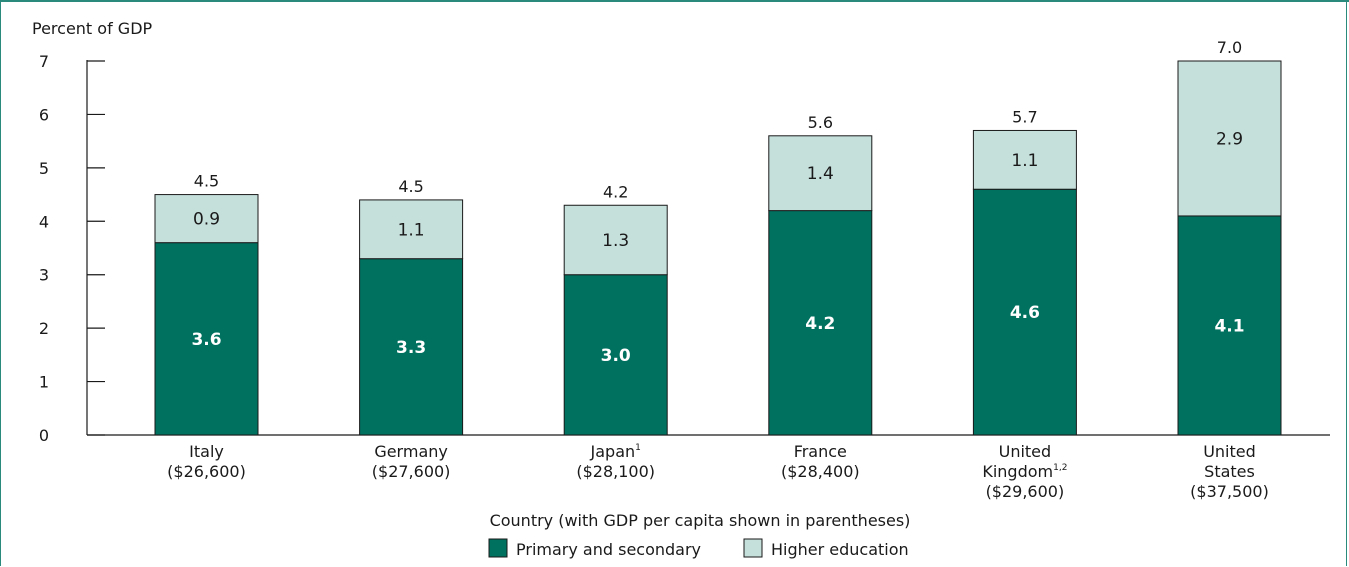 The height and width of the screenshot is (567, 1349). What do you see at coordinates (753, 548) in the screenshot?
I see `legend-swatch-higher-education` at bounding box center [753, 548].